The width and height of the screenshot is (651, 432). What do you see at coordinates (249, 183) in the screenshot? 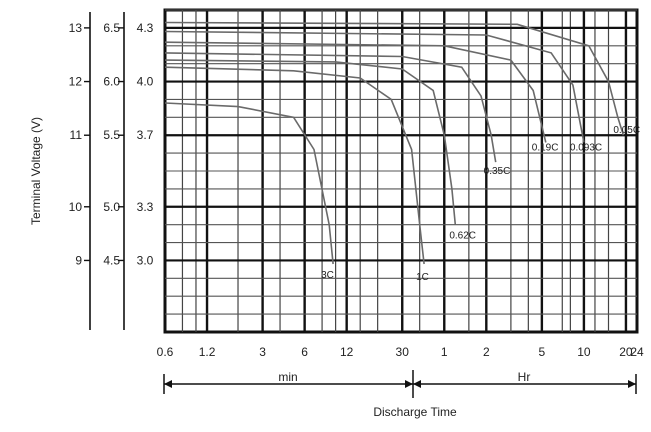
I see `series-line-3C` at bounding box center [249, 183].